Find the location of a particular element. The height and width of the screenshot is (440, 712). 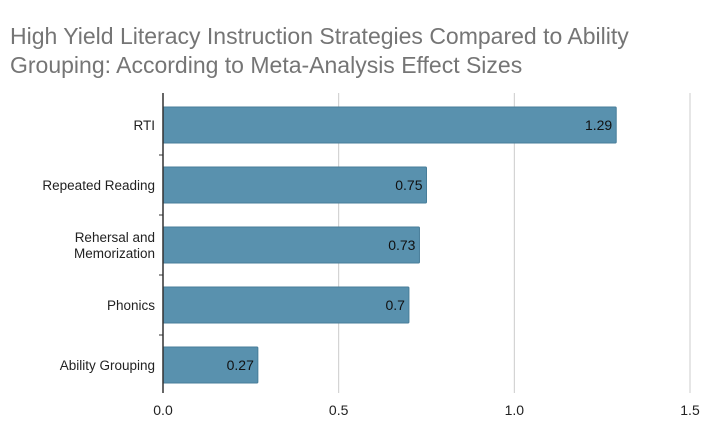

x-tick-label: 1.0 is located at coordinates (515, 410).